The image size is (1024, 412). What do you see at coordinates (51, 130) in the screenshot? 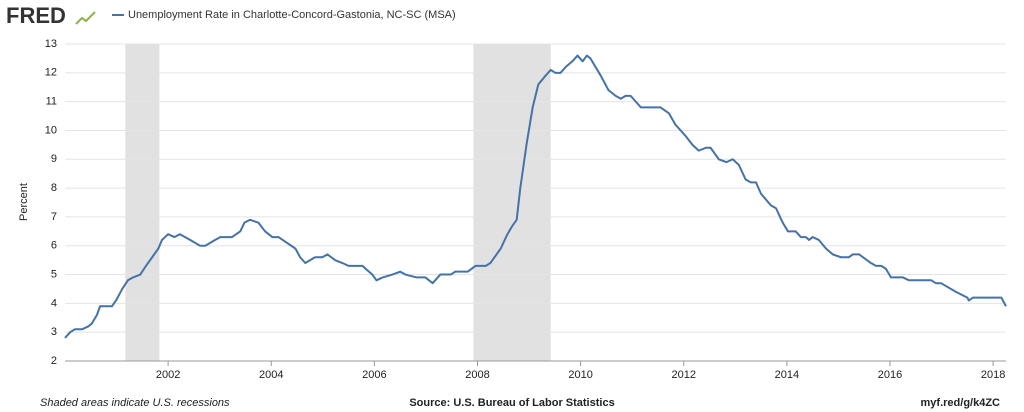
I see `y-tick-label: 10` at bounding box center [51, 130].